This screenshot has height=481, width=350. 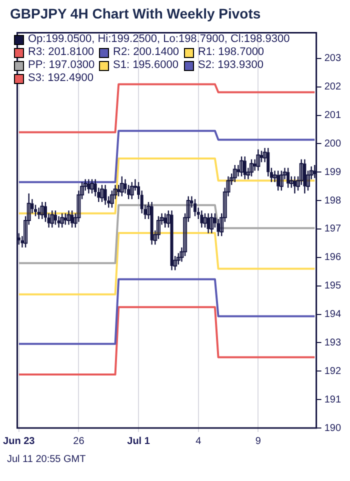 I want to click on y-tick-label: 196, so click(x=333, y=258).